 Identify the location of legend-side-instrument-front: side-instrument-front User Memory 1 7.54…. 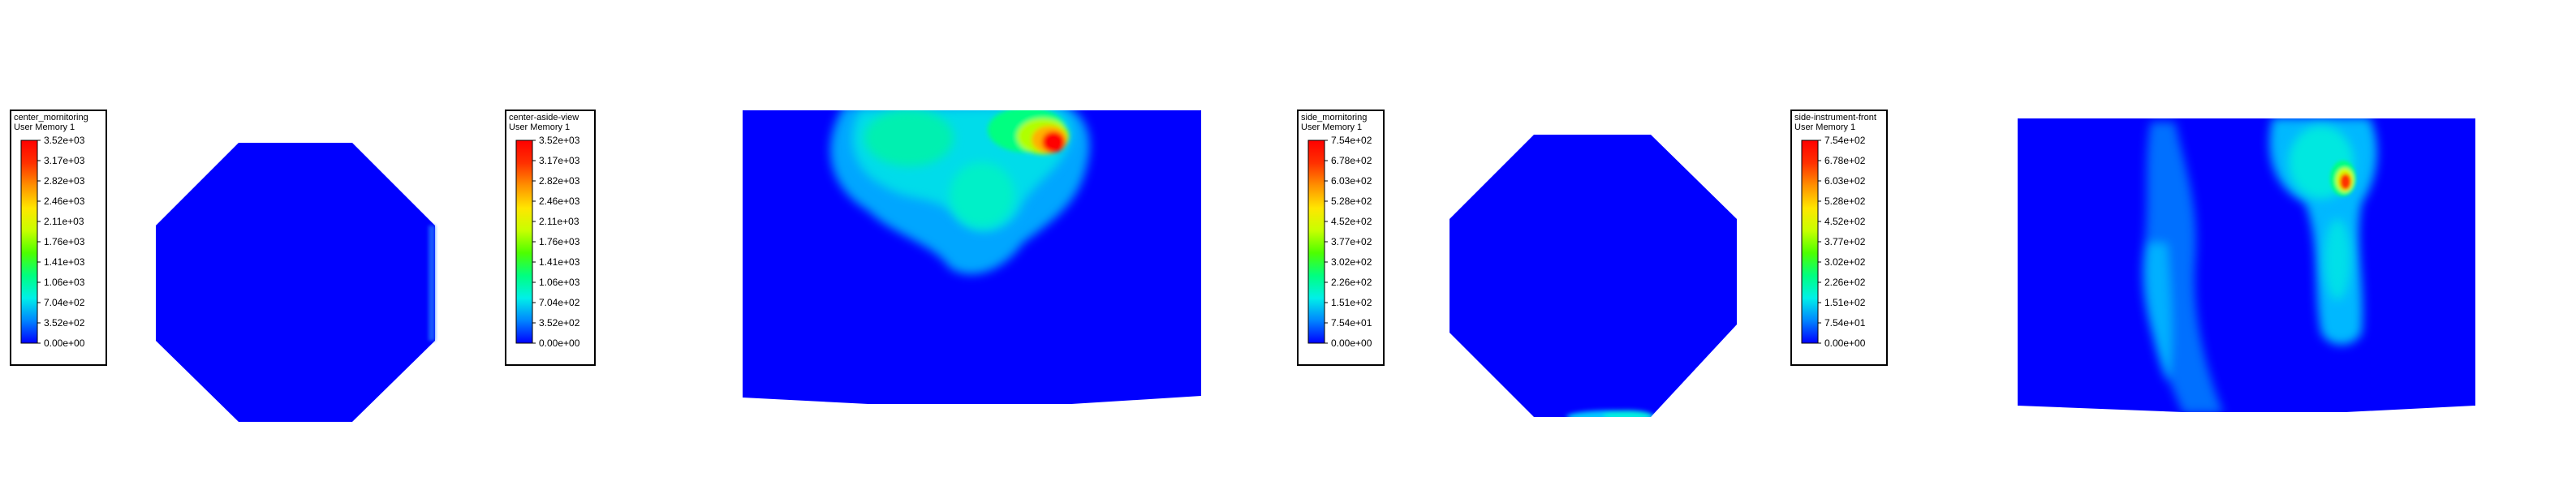
(1839, 238).